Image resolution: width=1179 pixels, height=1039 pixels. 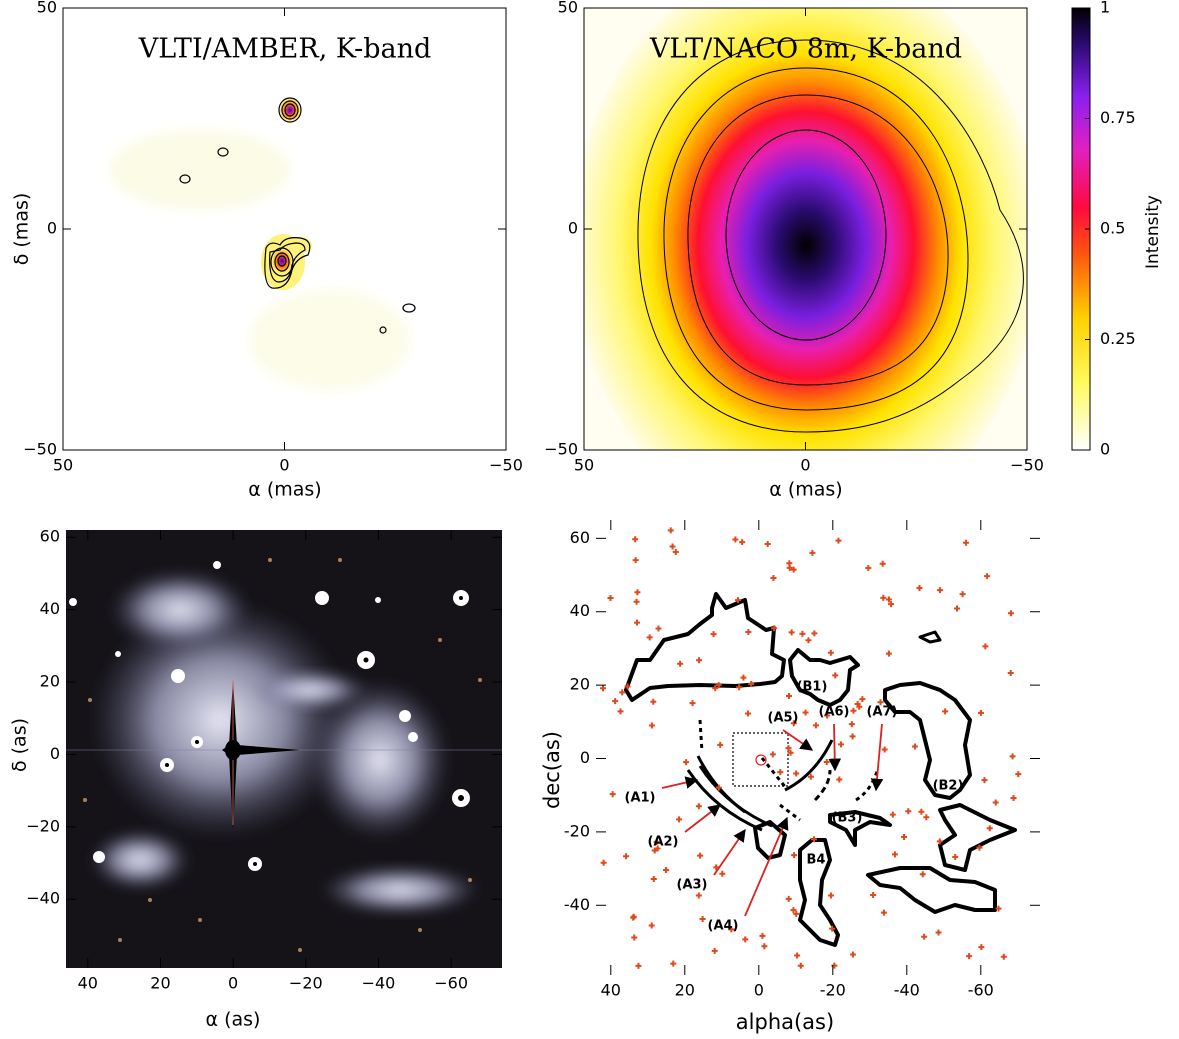 I want to click on y-axis-label: dec(as), so click(x=552, y=770).